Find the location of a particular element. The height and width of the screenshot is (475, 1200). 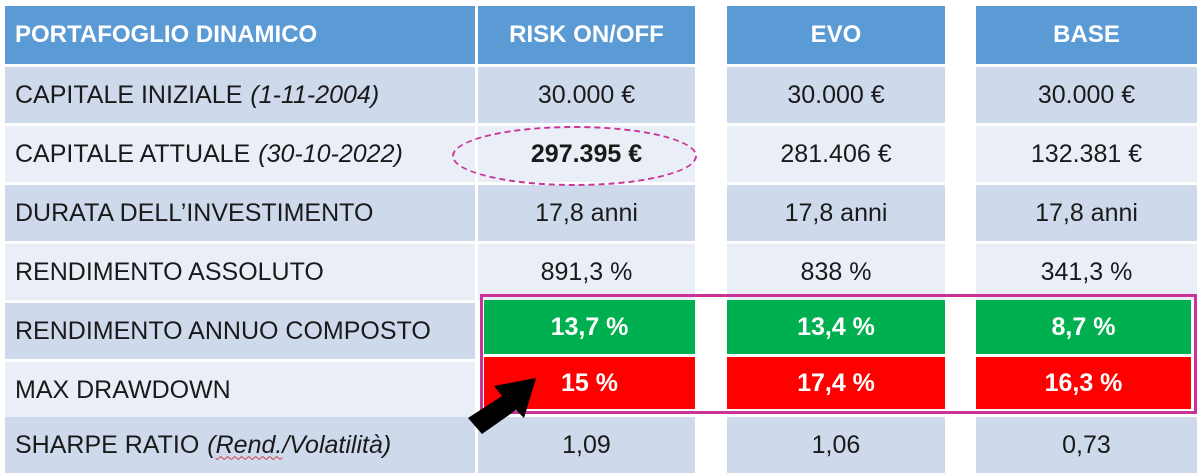

cell-sharpe-evo: 1,06 is located at coordinates (836, 445).